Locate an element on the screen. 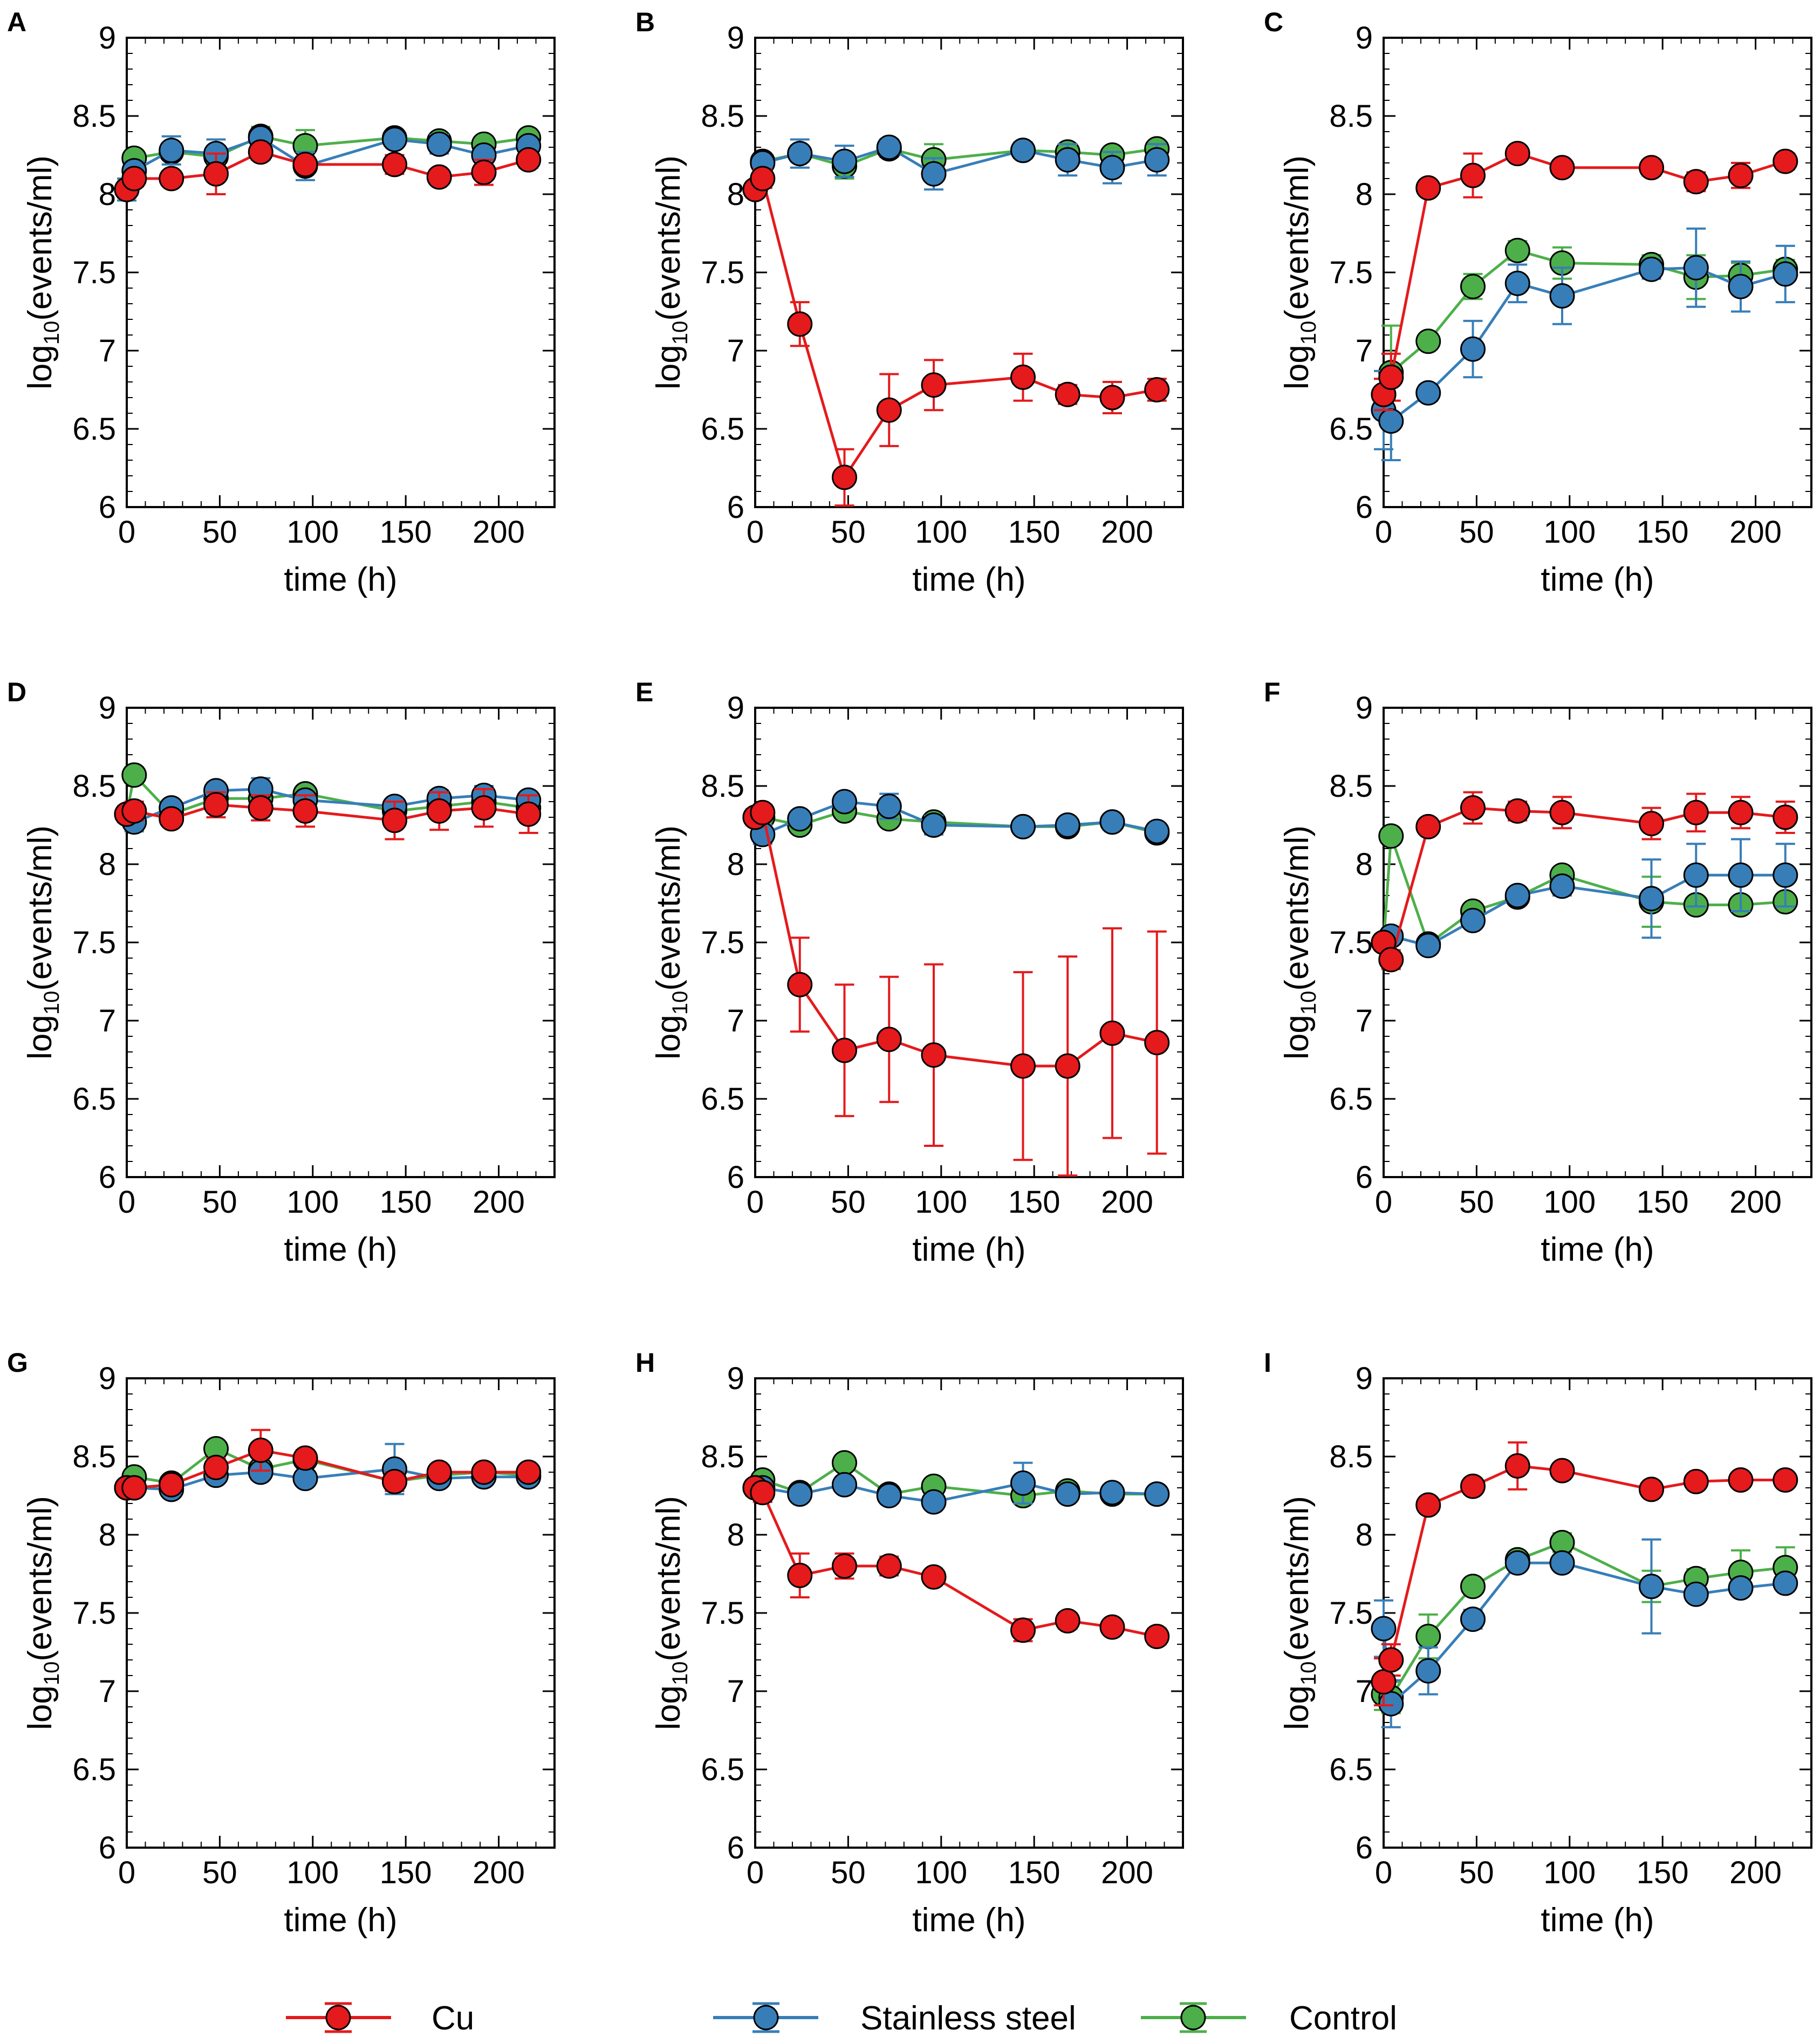 This screenshot has width=1820, height=2044. x-tick-label-h: 150 is located at coordinates (1034, 1872).